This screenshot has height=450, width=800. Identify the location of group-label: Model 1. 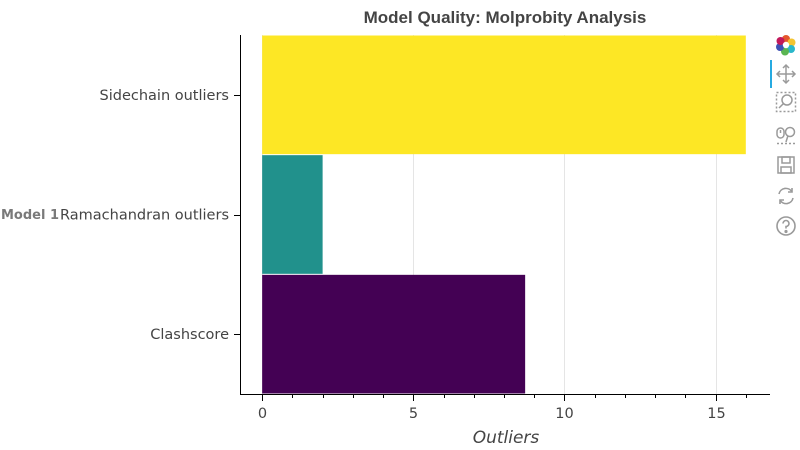
(30, 215).